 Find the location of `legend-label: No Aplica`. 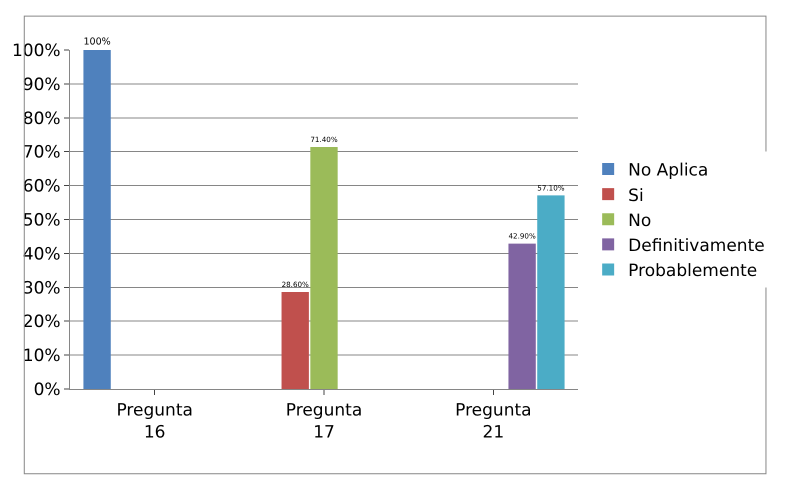

legend-label: No Aplica is located at coordinates (668, 170).